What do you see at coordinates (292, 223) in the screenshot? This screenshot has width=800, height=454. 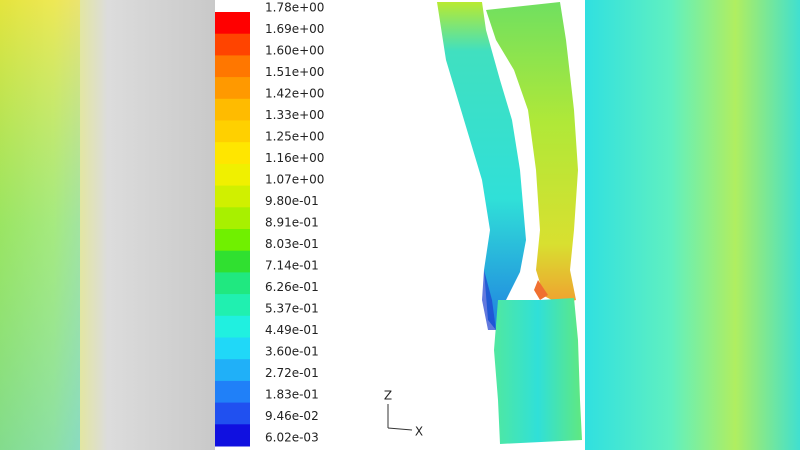 I see `colorbar-label: 8.91e-01` at bounding box center [292, 223].